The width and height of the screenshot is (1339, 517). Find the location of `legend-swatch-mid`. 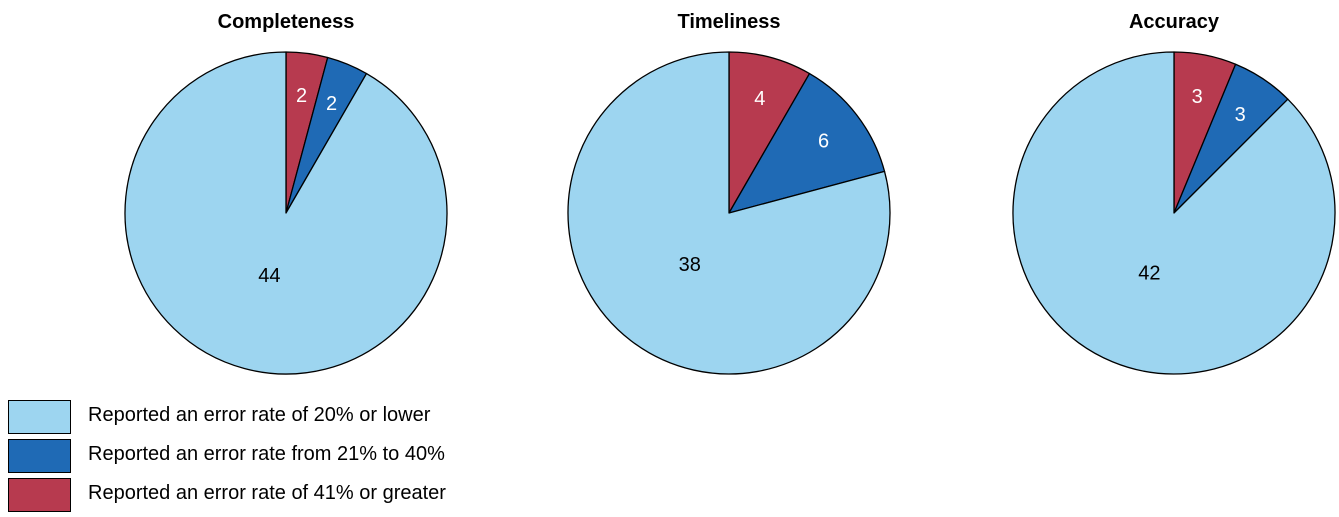

legend-swatch-mid is located at coordinates (39, 456).